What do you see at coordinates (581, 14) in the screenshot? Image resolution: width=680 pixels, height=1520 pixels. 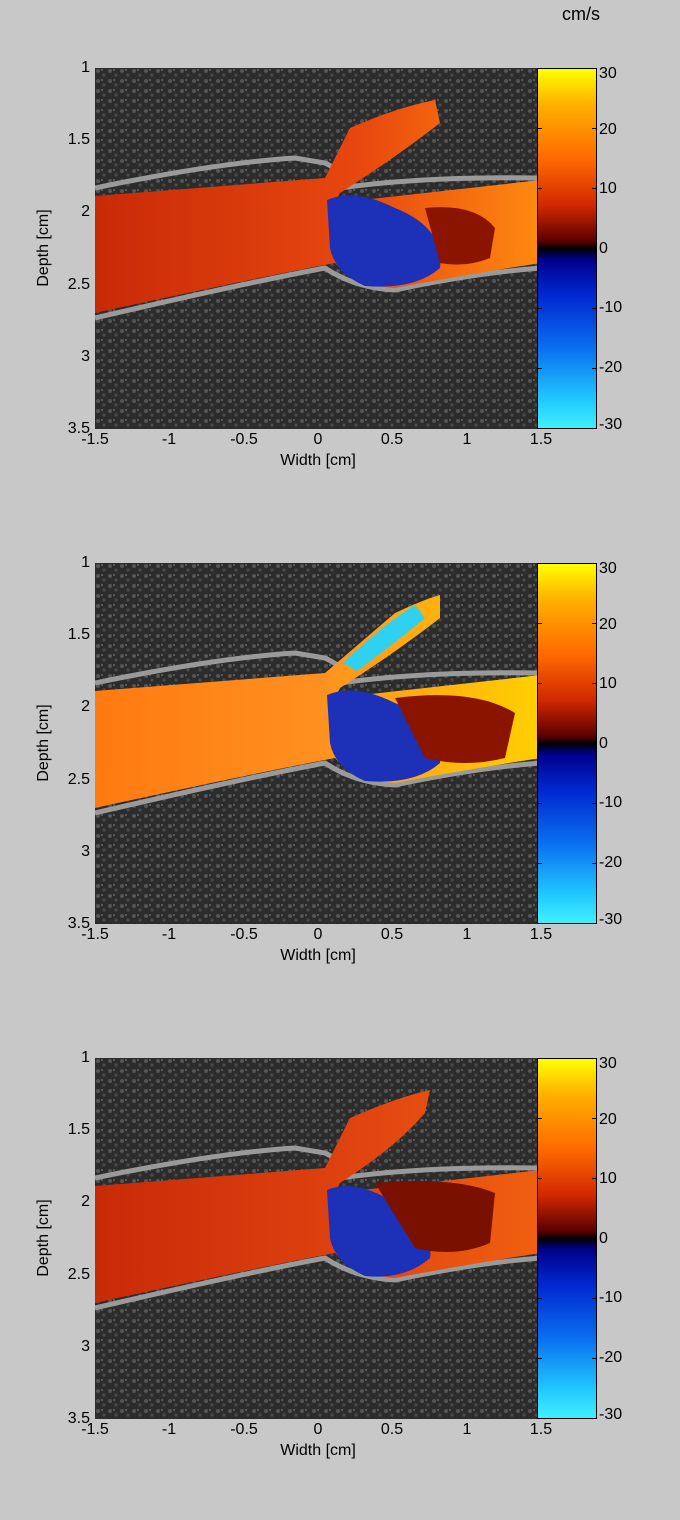 I see `colorbar-unit: cm/s` at bounding box center [581, 14].